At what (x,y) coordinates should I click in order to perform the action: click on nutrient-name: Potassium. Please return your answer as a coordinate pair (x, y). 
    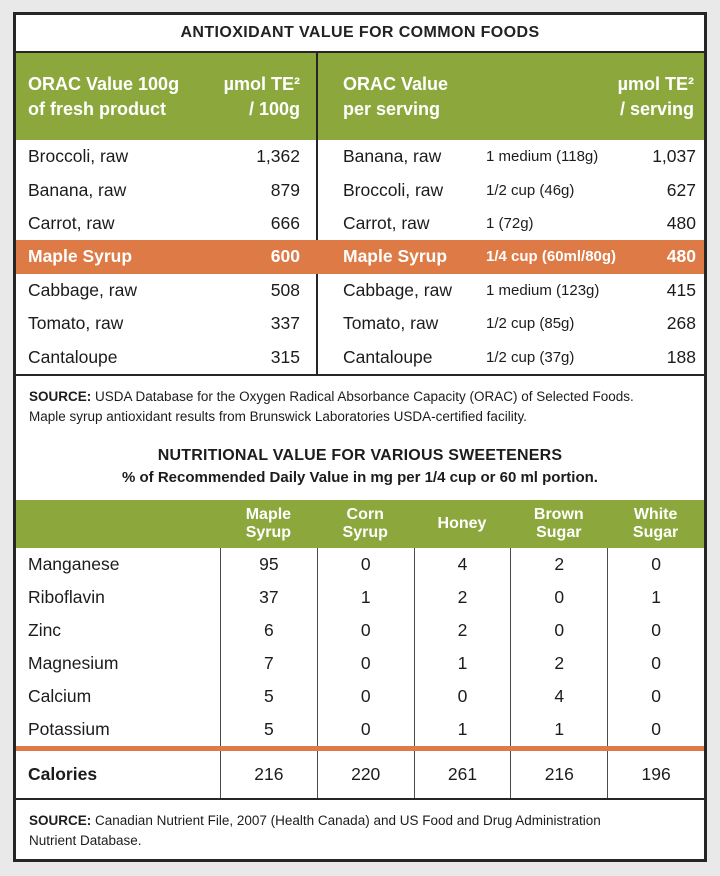
    Looking at the image, I should click on (69, 728).